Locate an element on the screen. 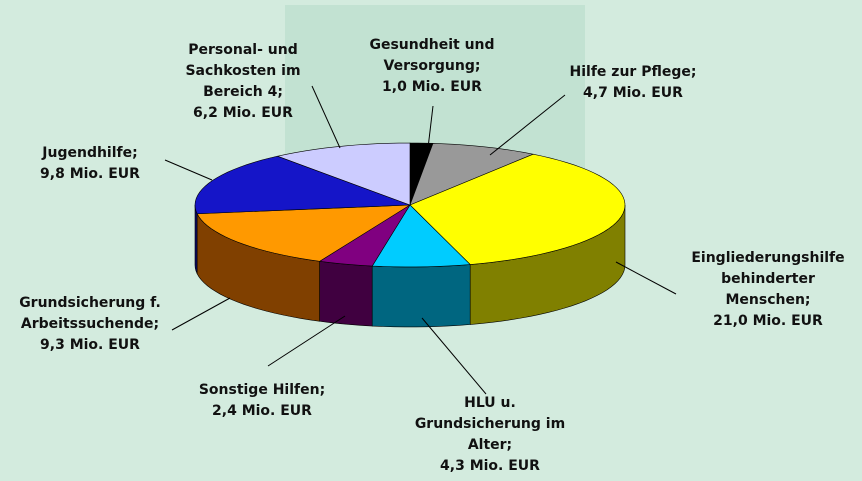 The height and width of the screenshot is (481, 862). category-label: Hilfe zur Pflege; is located at coordinates (633, 72).